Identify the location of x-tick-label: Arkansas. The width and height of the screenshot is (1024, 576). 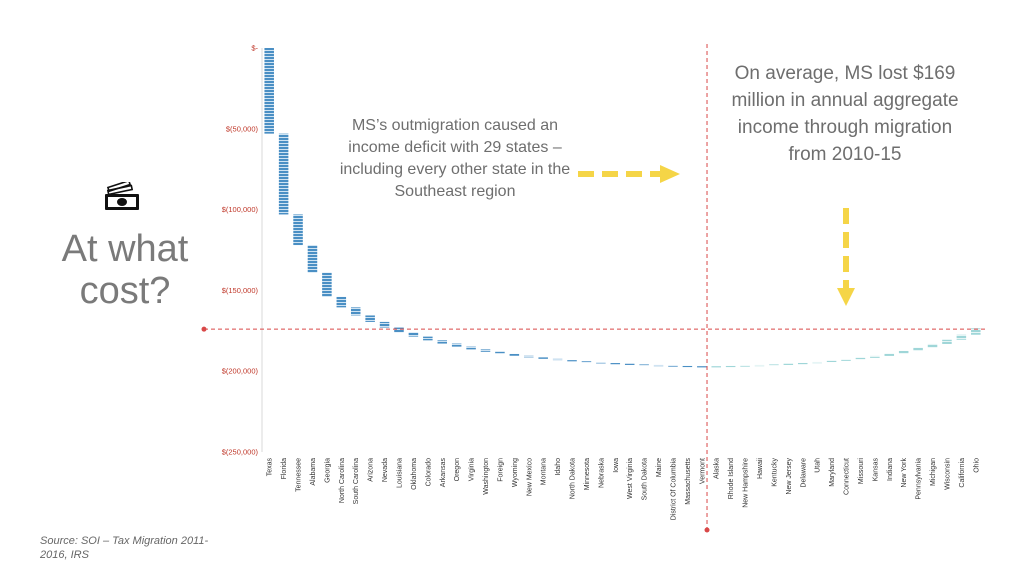
(443, 473).